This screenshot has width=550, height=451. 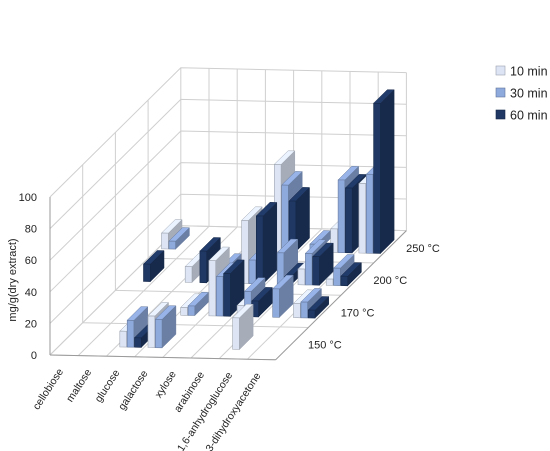 What do you see at coordinates (529, 116) in the screenshot?
I see `legend-label: 60 min` at bounding box center [529, 116].